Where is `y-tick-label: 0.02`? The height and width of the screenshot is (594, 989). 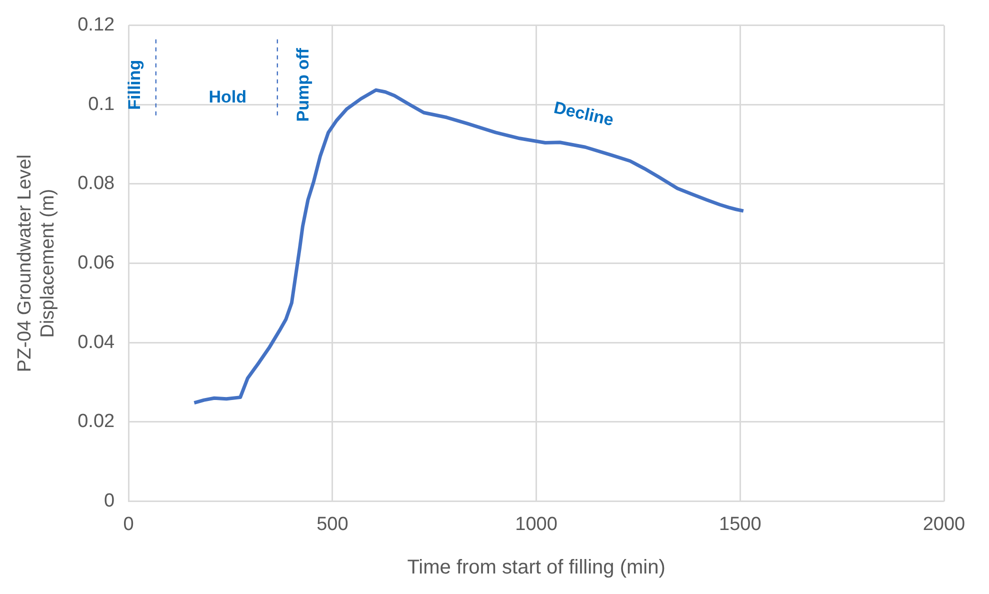
y-tick-label: 0.02 is located at coordinates (96, 421).